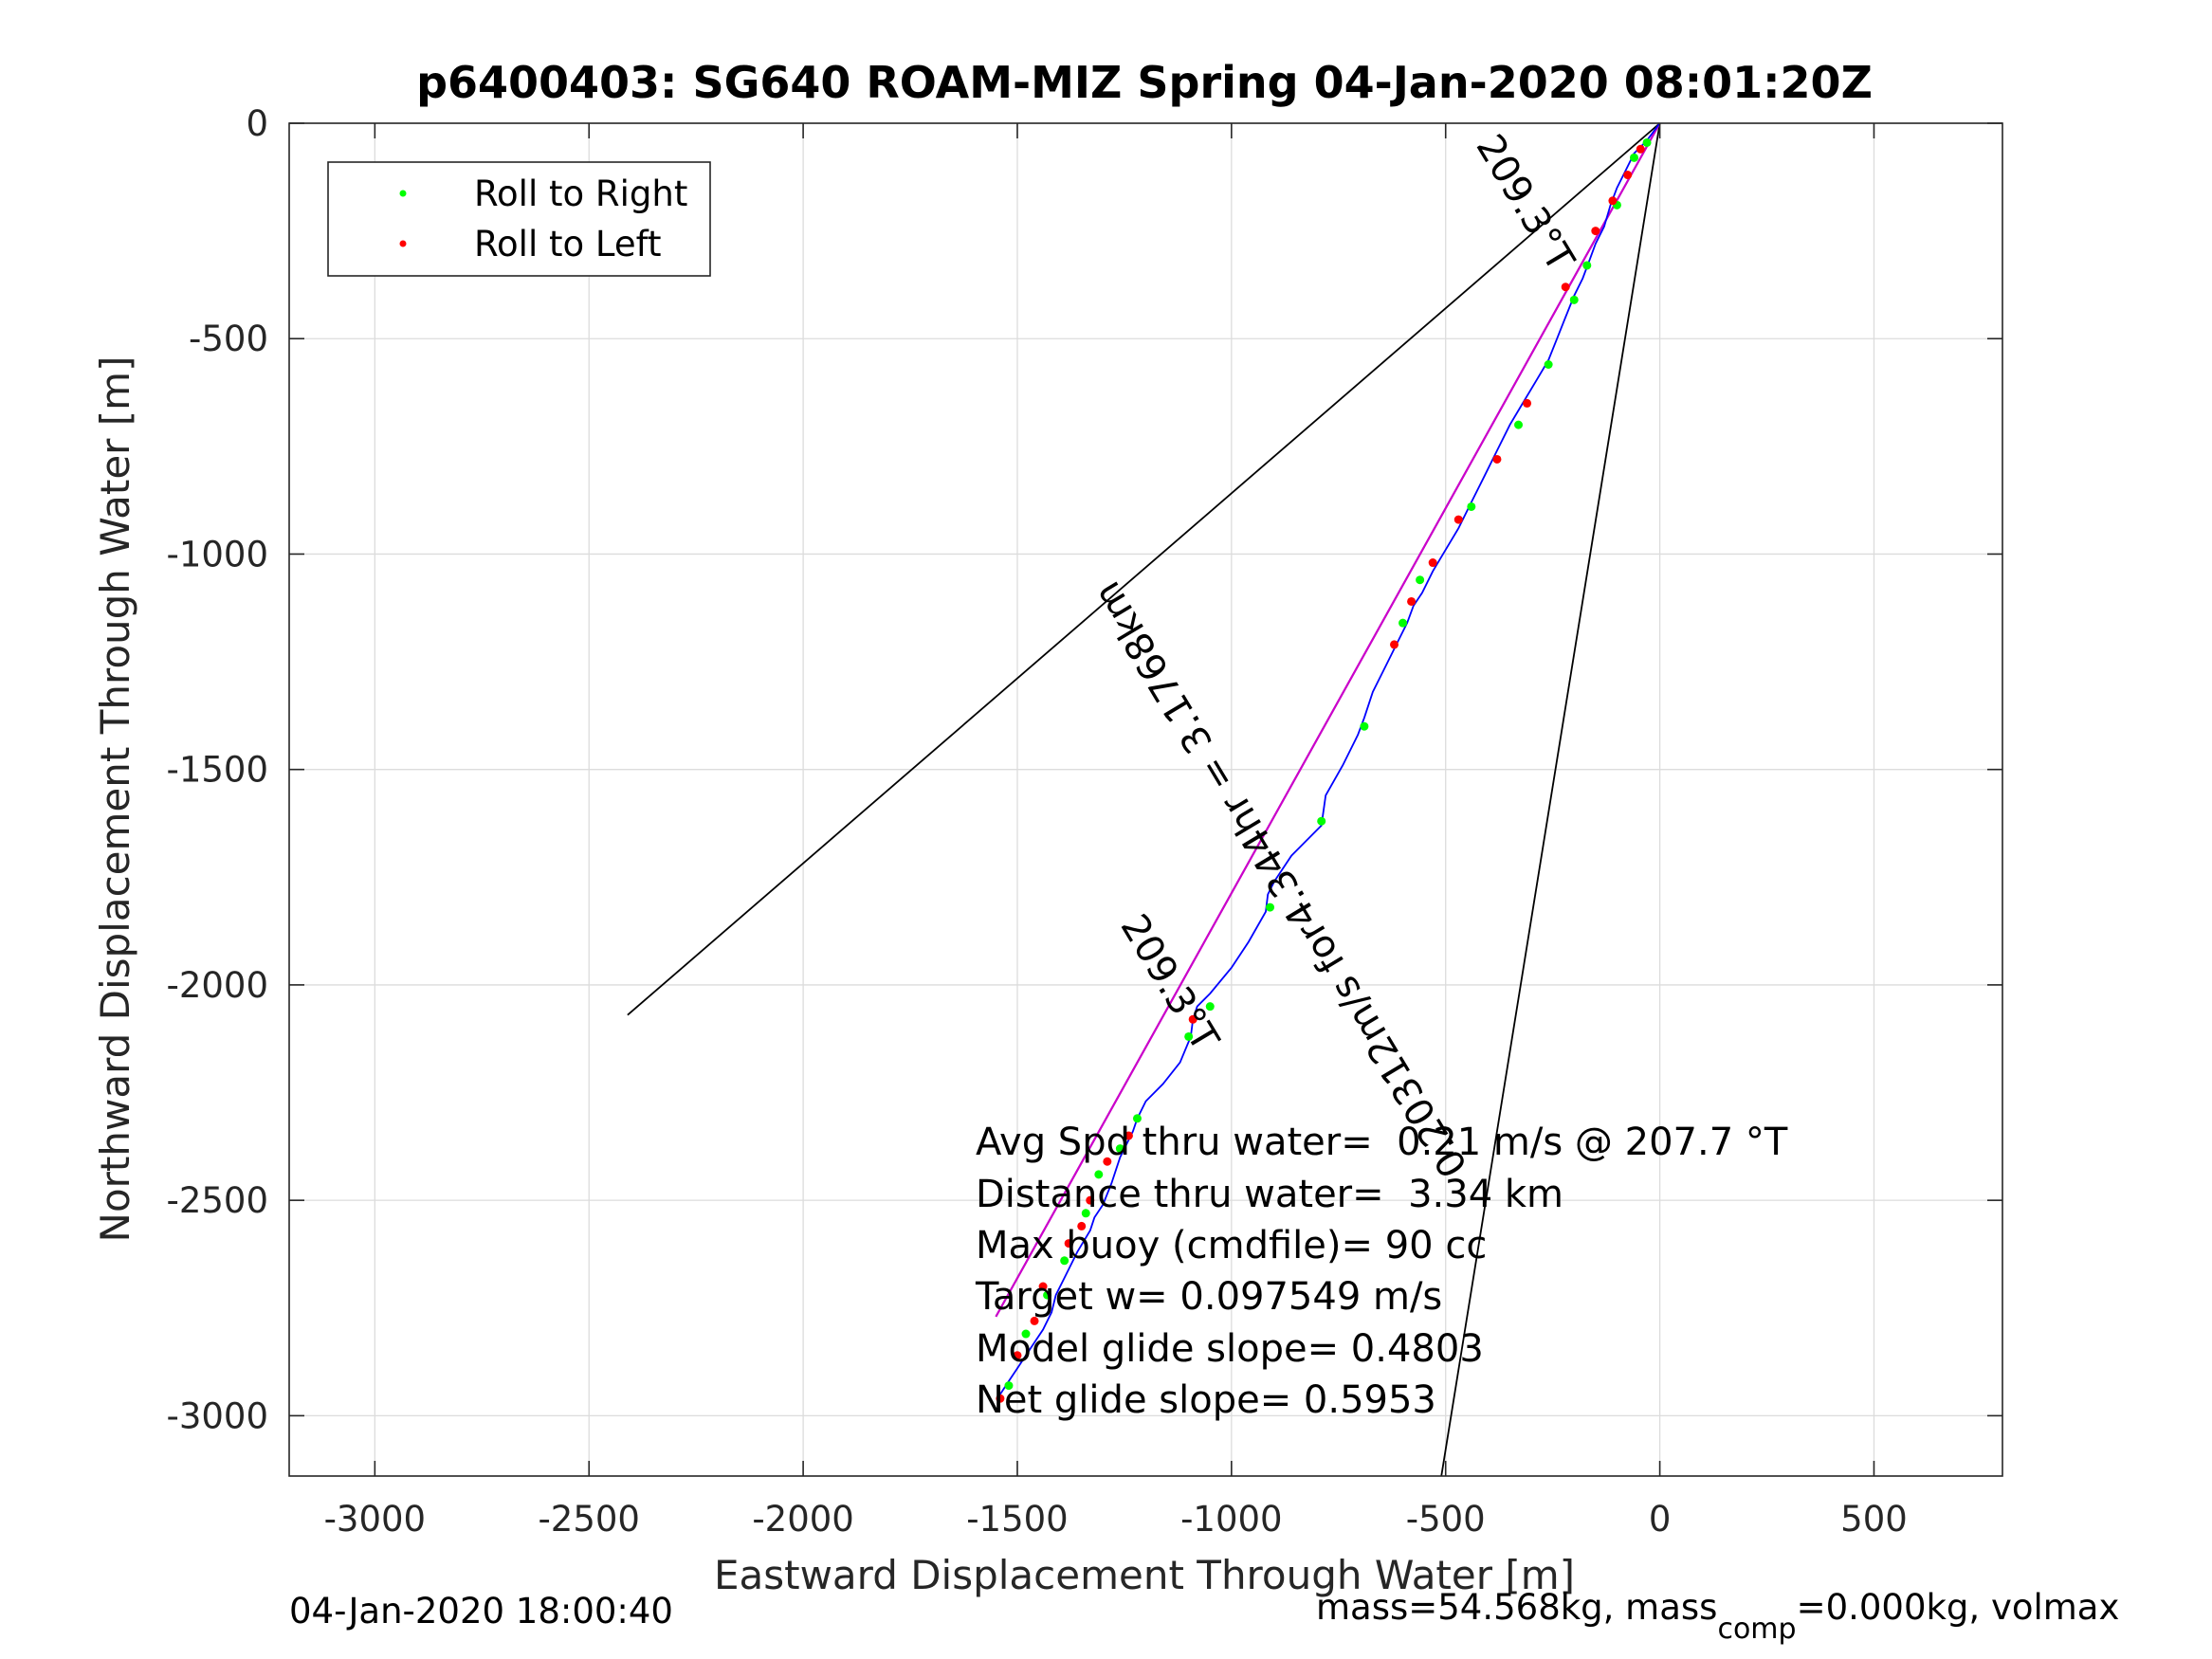 The width and height of the screenshot is (2212, 1659). Describe the element at coordinates (589, 1519) in the screenshot. I see `x-tick-label: -2500` at that location.